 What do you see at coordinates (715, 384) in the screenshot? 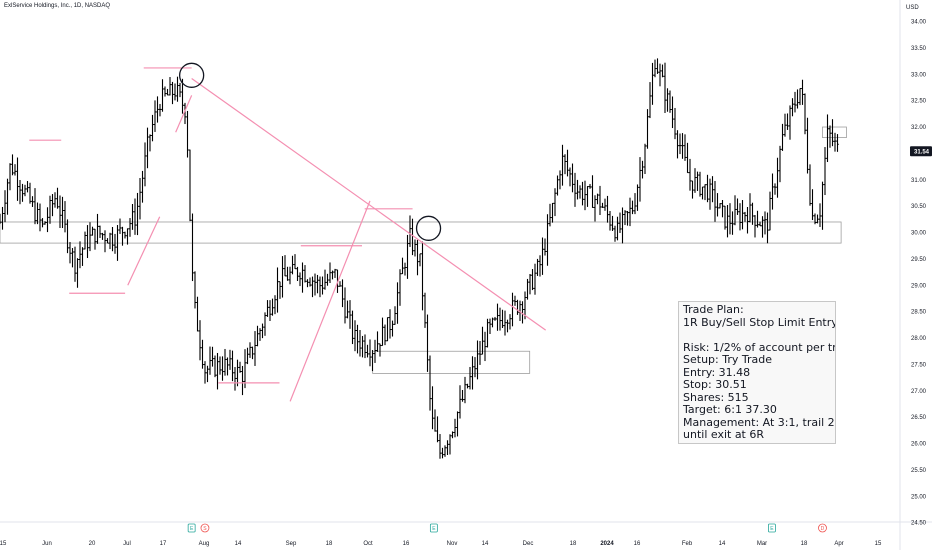
I see `trade-plan-line: Stop: 30.51` at bounding box center [715, 384].